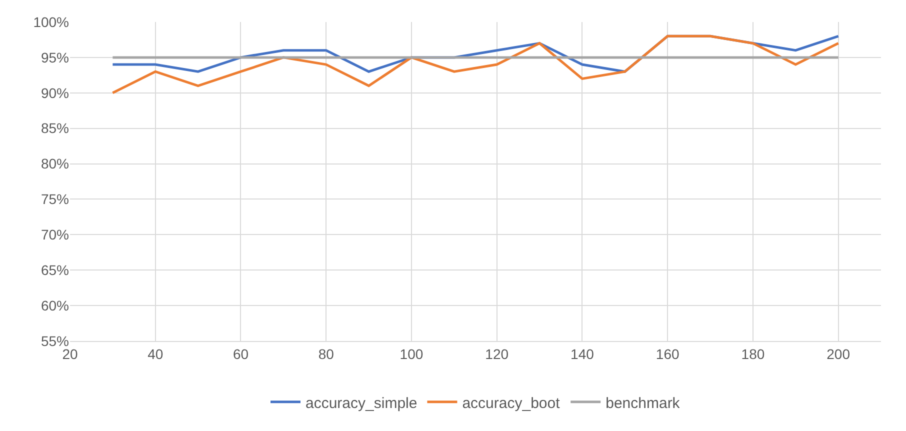 The image size is (906, 431). Describe the element at coordinates (54, 270) in the screenshot. I see `y-tick-label: 65%` at that location.